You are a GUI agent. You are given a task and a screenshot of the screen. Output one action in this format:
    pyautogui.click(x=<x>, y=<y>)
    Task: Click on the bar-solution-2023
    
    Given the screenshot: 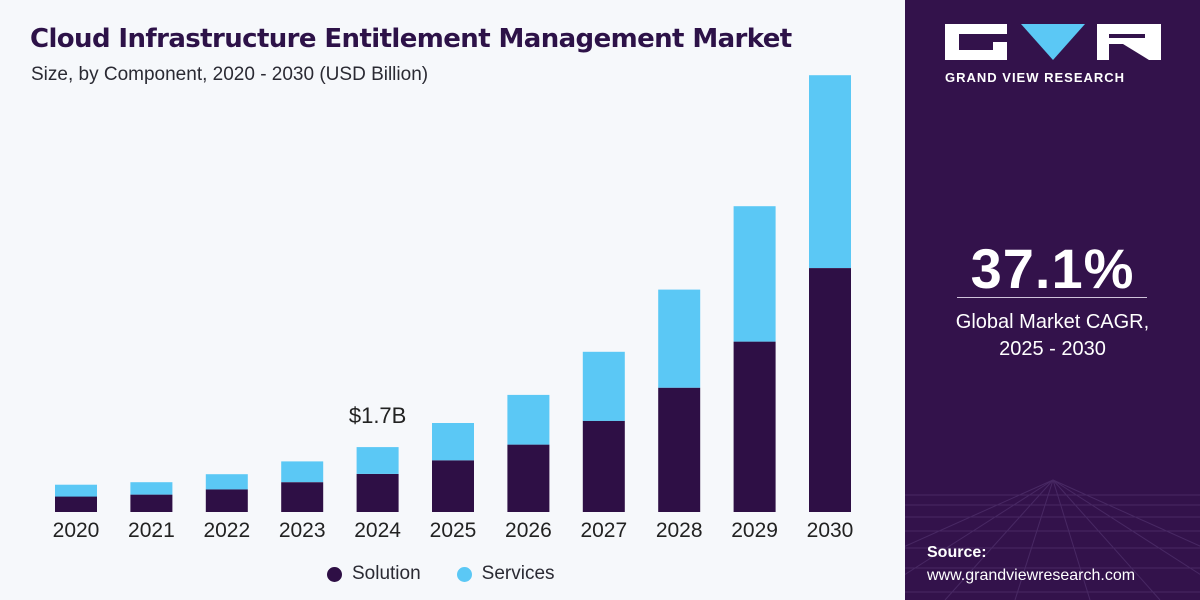 What is the action you would take?
    pyautogui.click(x=302, y=497)
    